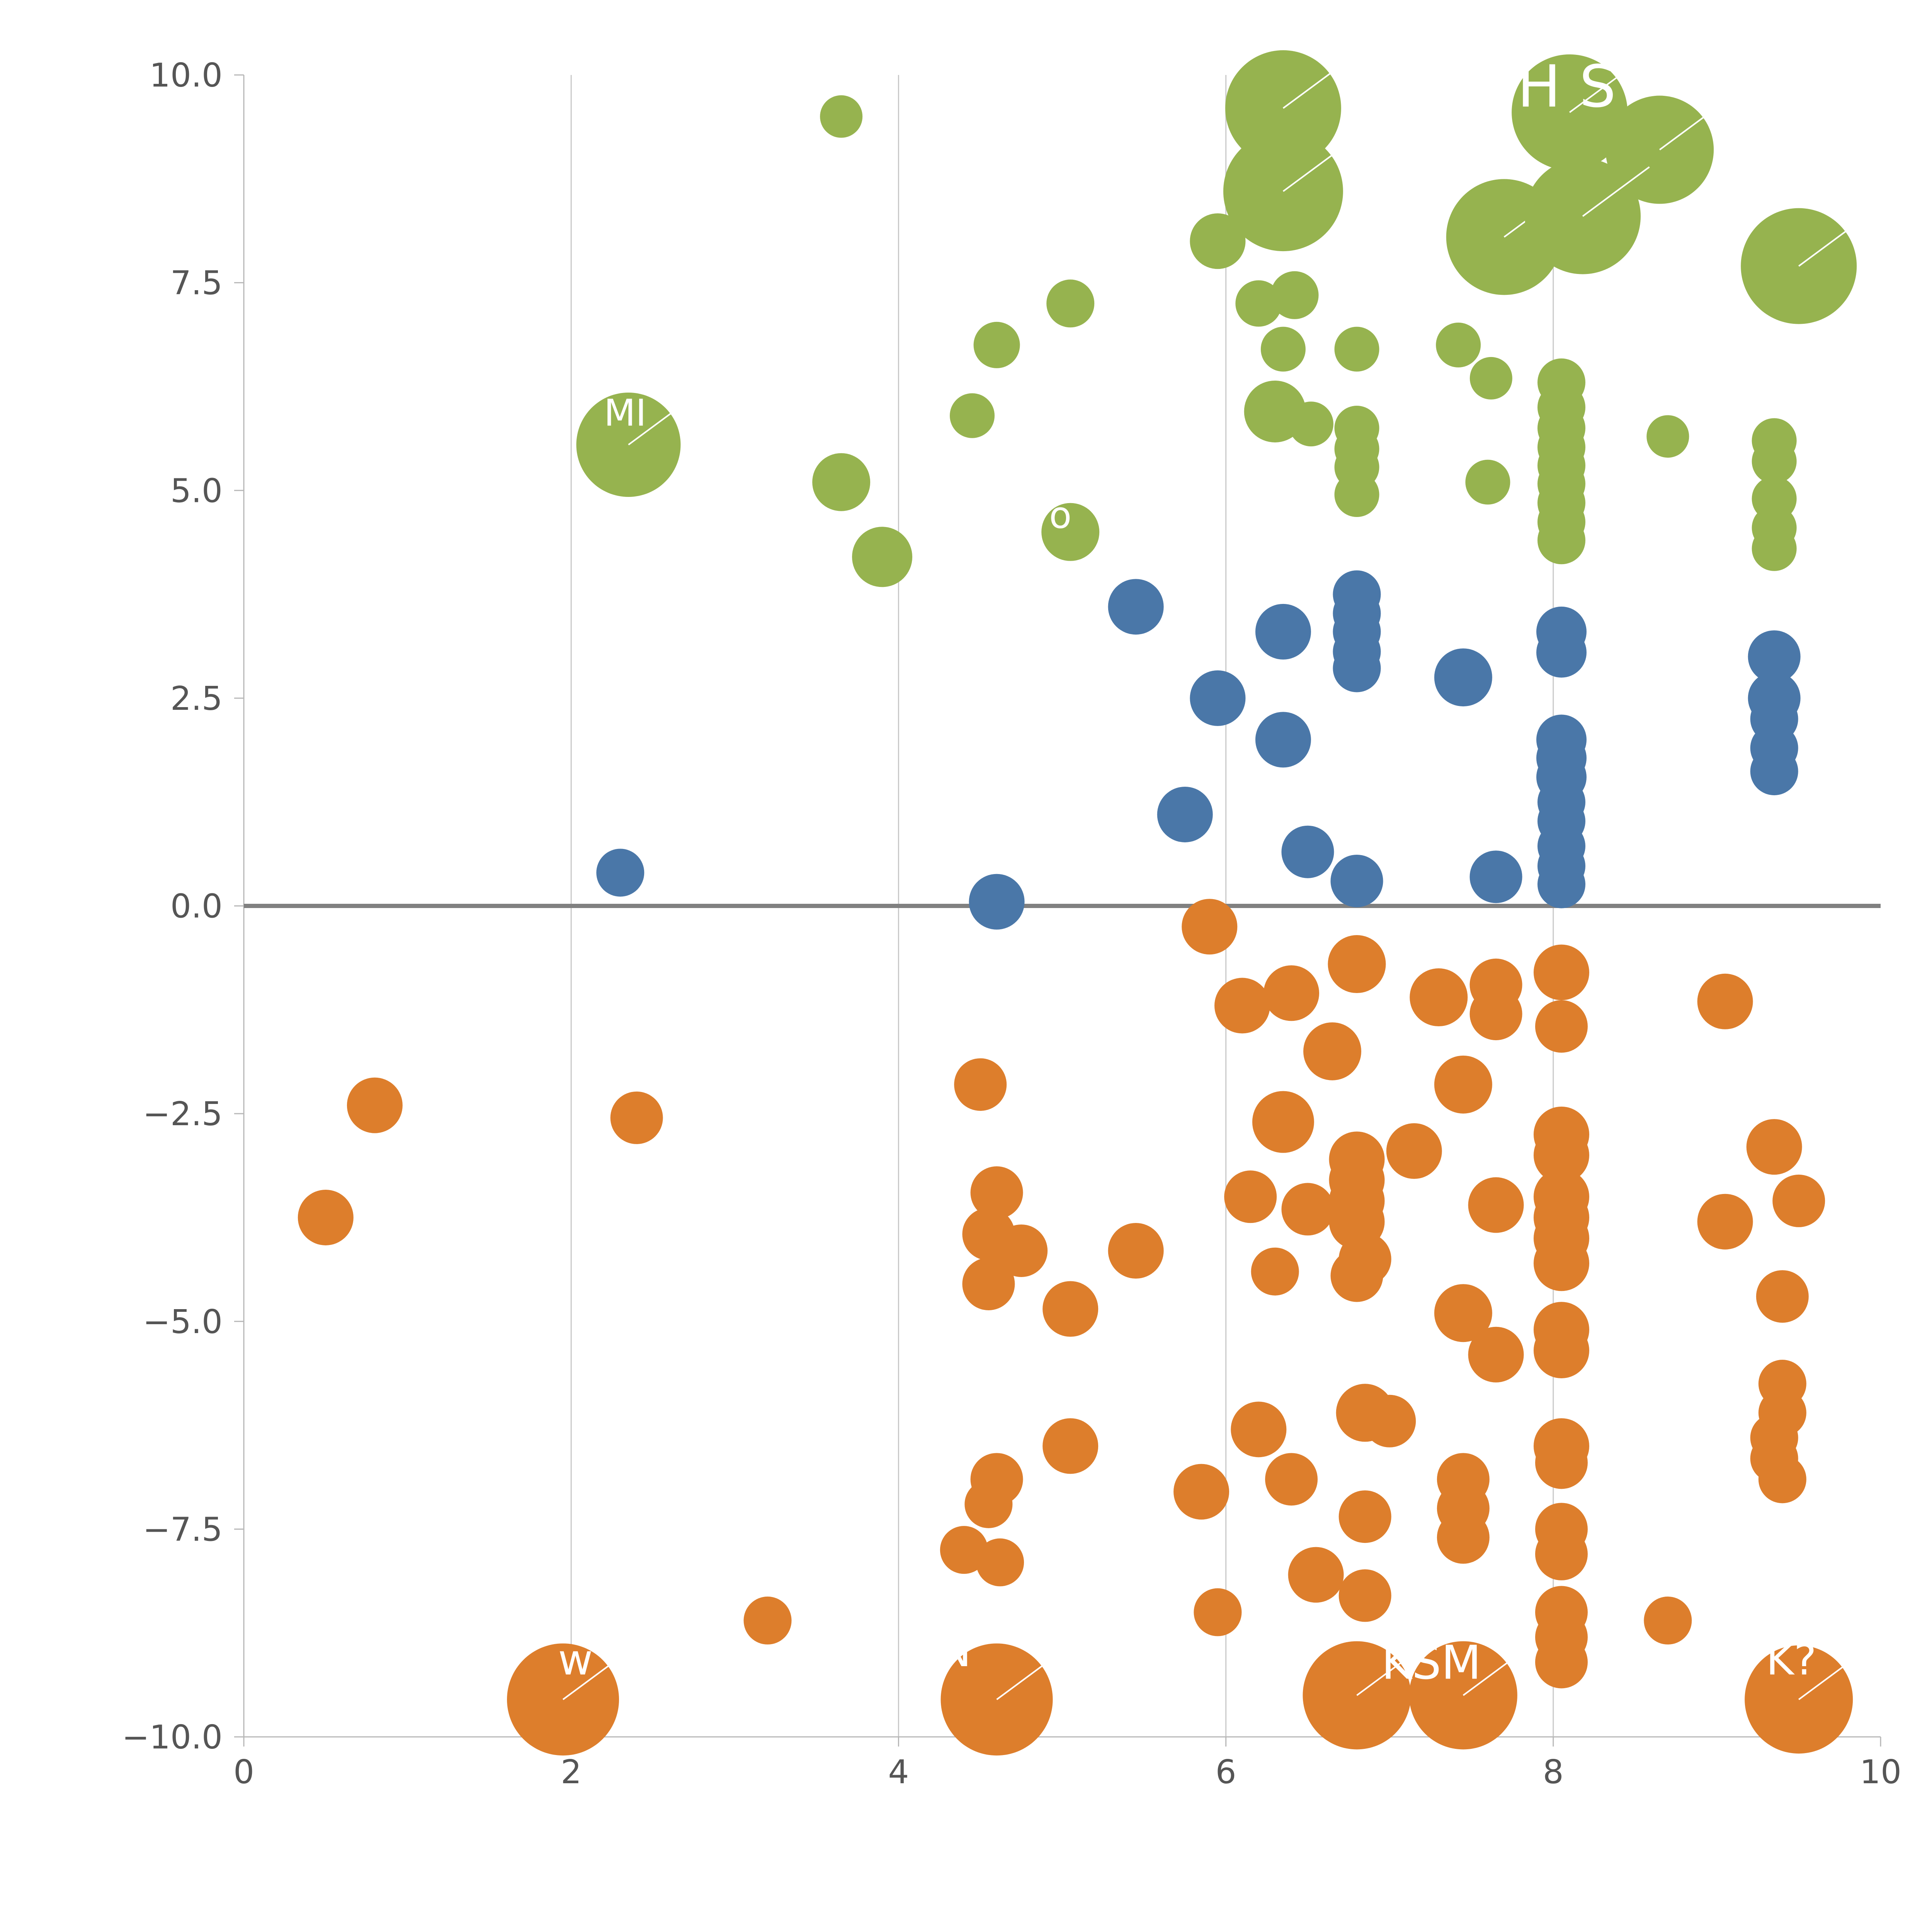 The height and width of the screenshot is (1932, 1932). I want to click on bubble-label: w, so click(575, 1660).